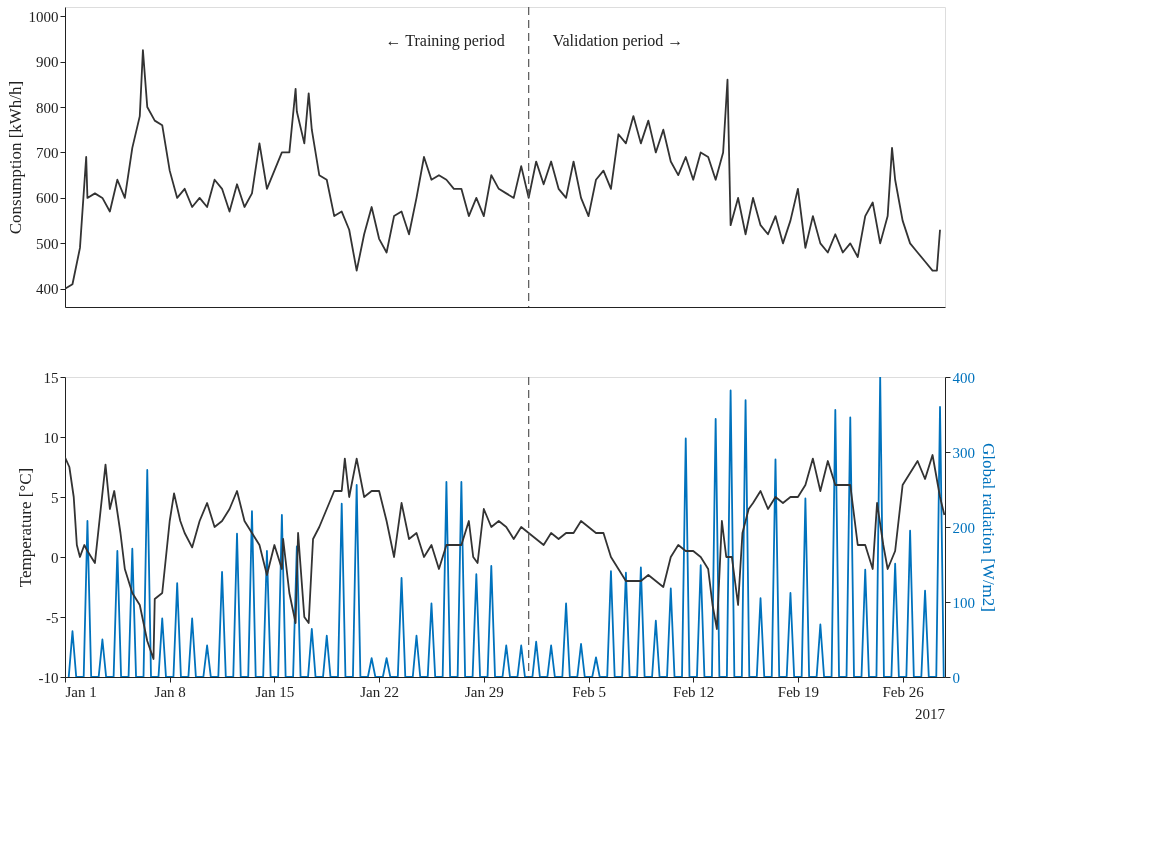 The height and width of the screenshot is (852, 1163). Describe the element at coordinates (47, 243) in the screenshot. I see `y-tick-label: 500` at that location.